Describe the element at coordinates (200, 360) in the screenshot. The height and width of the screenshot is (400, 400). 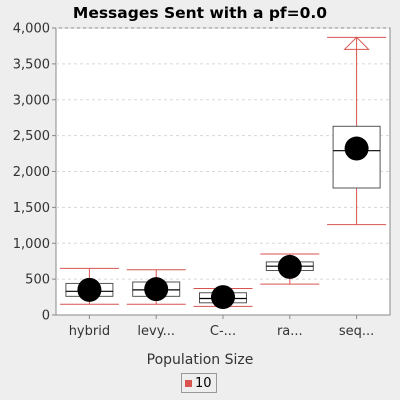
I see `x-axis-label: Population Size` at that location.